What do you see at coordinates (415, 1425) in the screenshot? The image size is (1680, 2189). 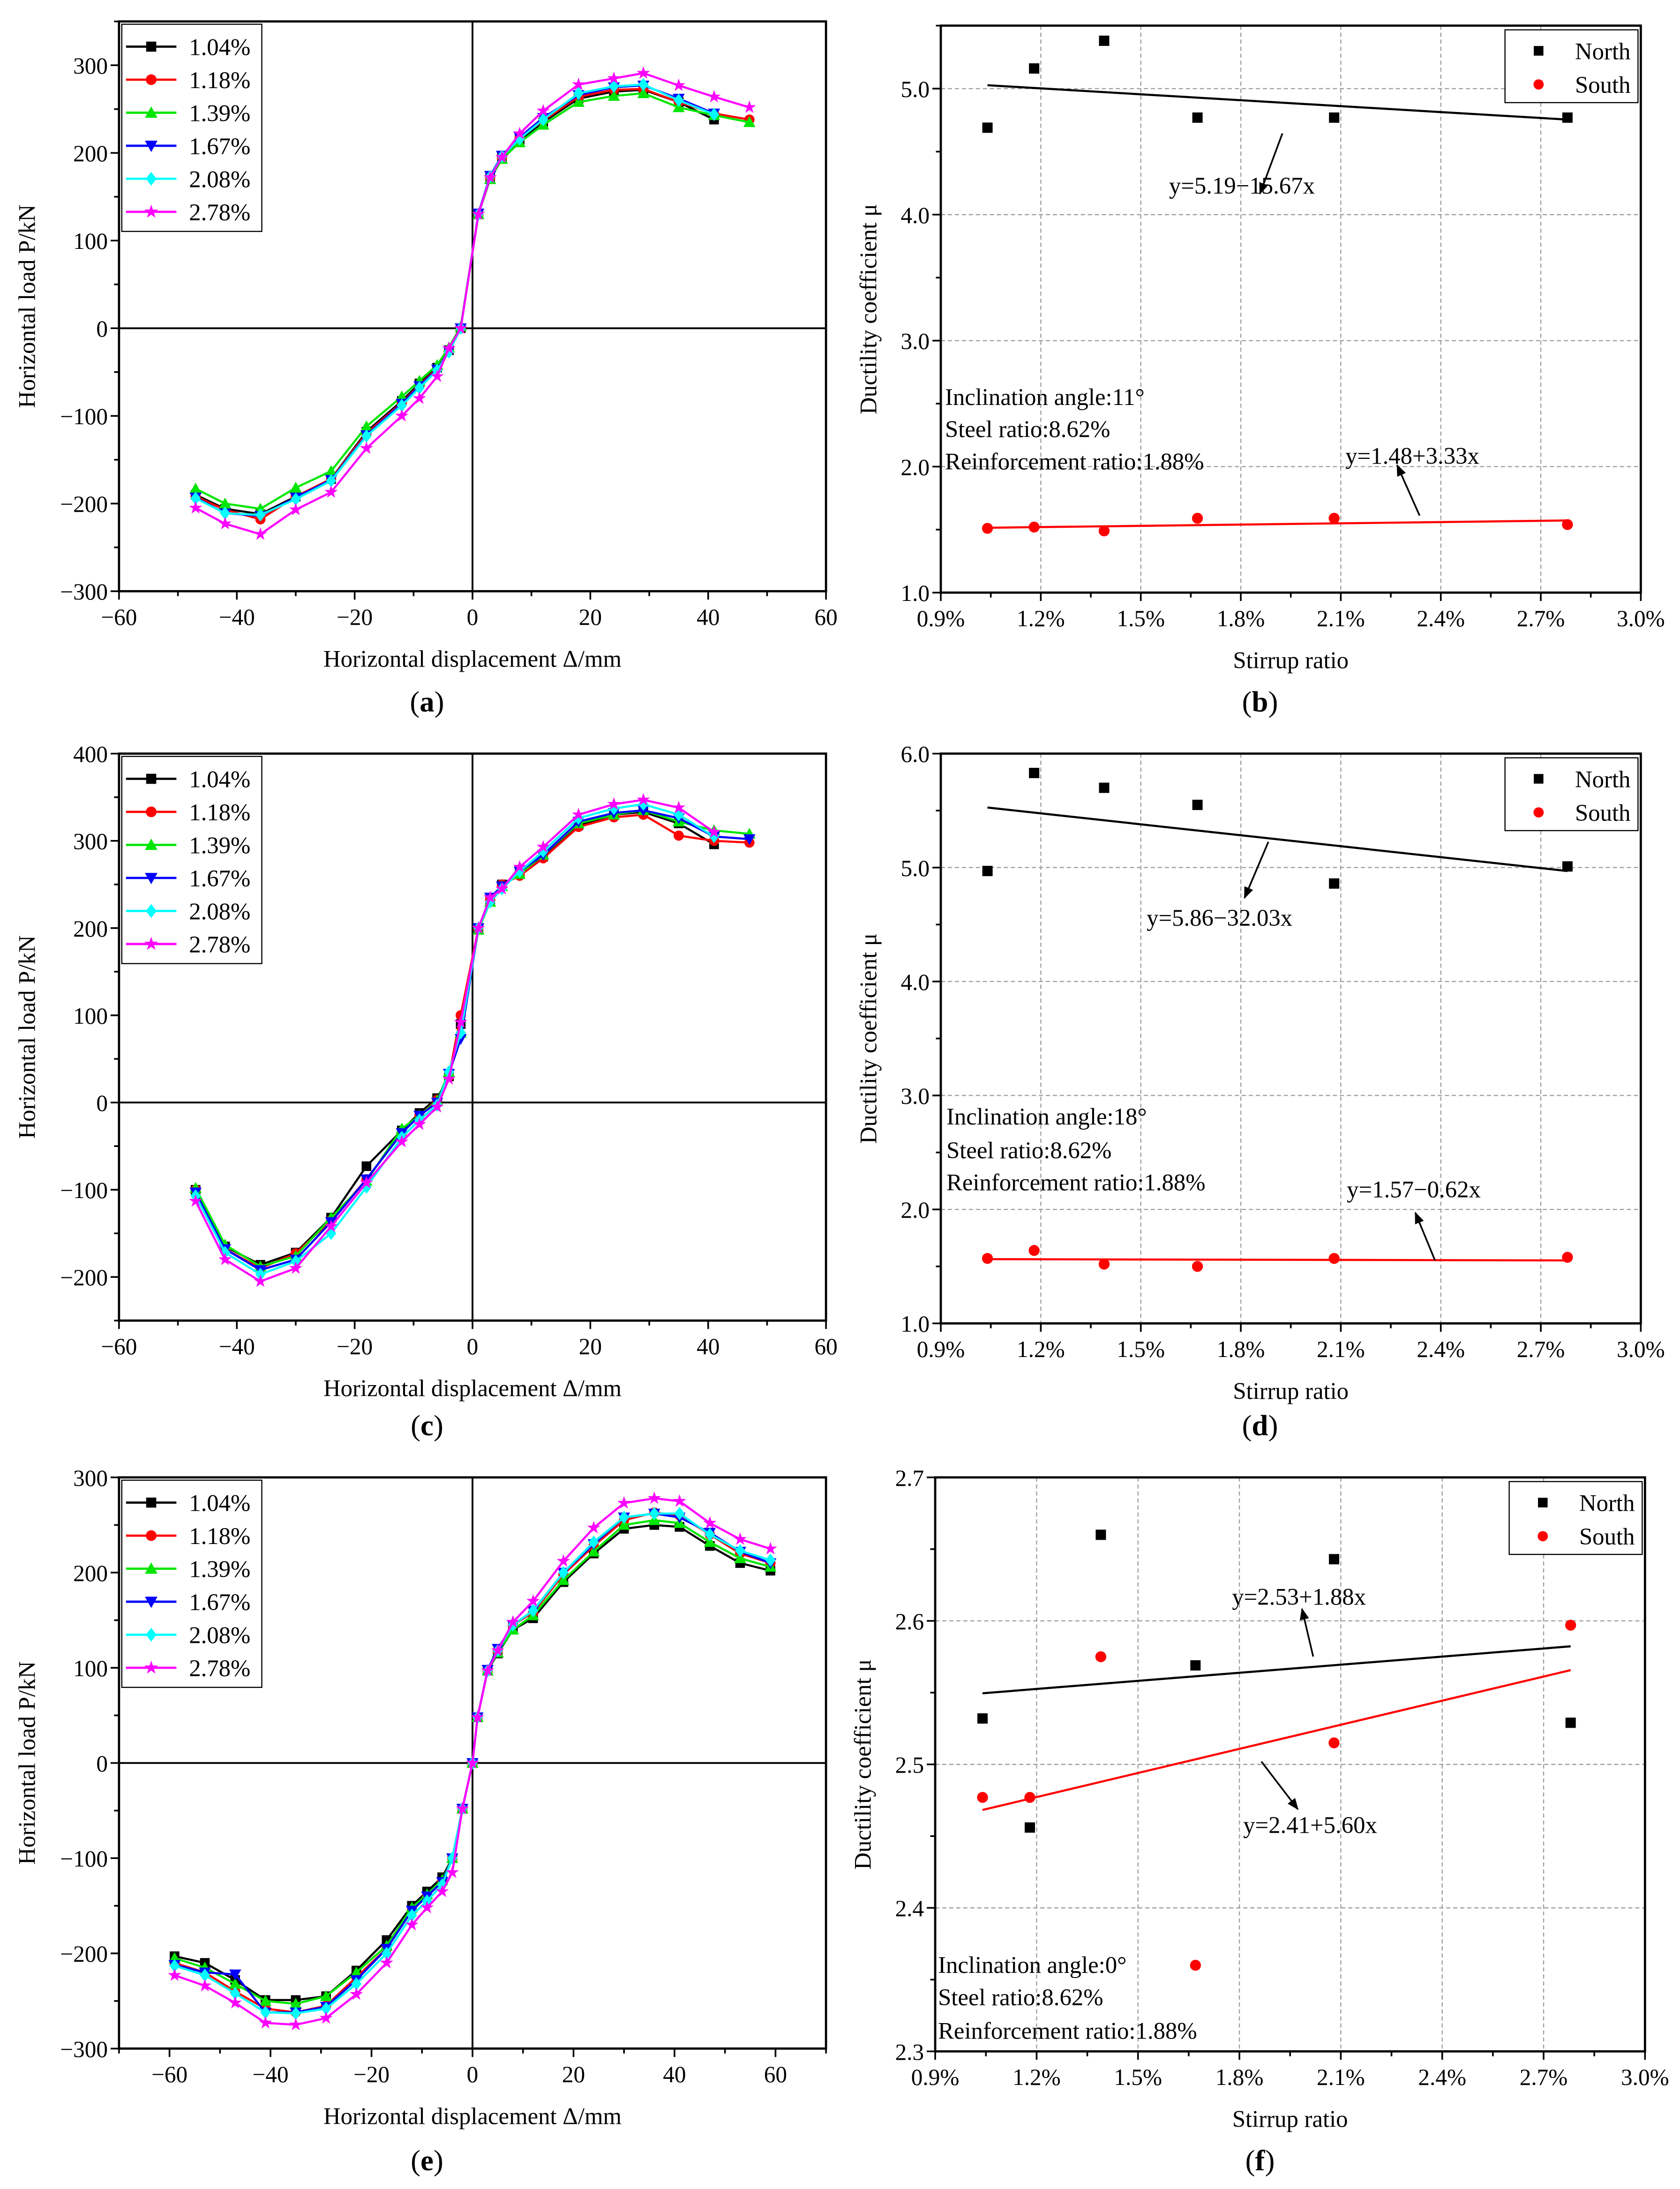 I see `paren: (` at bounding box center [415, 1425].